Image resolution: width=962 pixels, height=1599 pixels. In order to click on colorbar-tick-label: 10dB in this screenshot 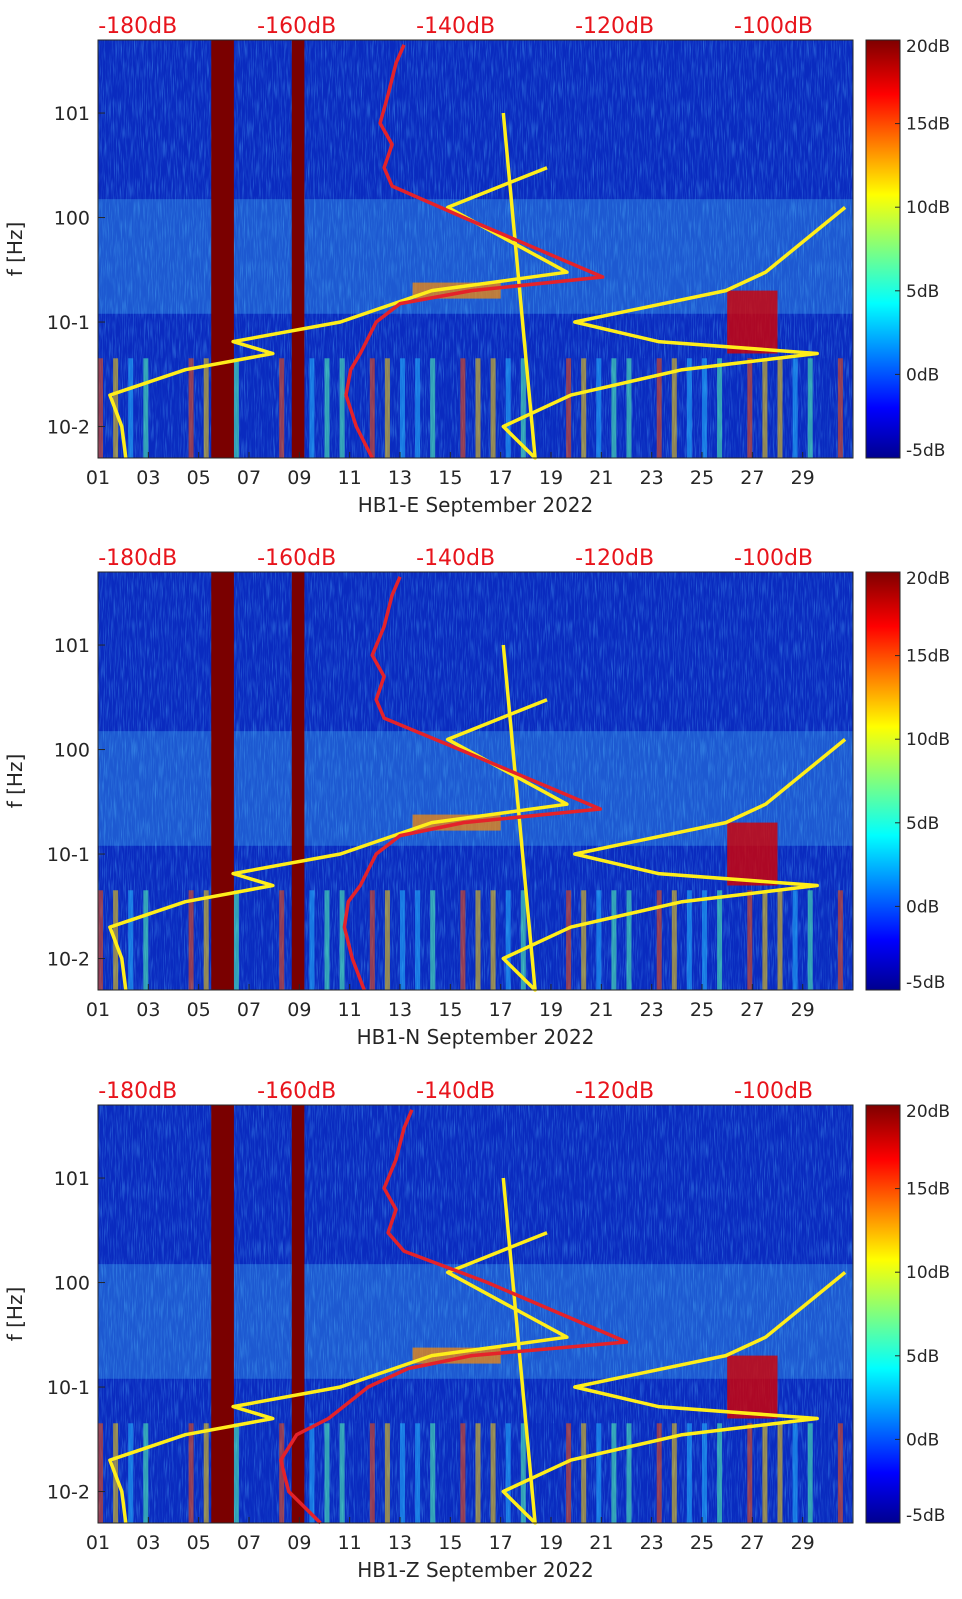, I will do `click(928, 208)`.